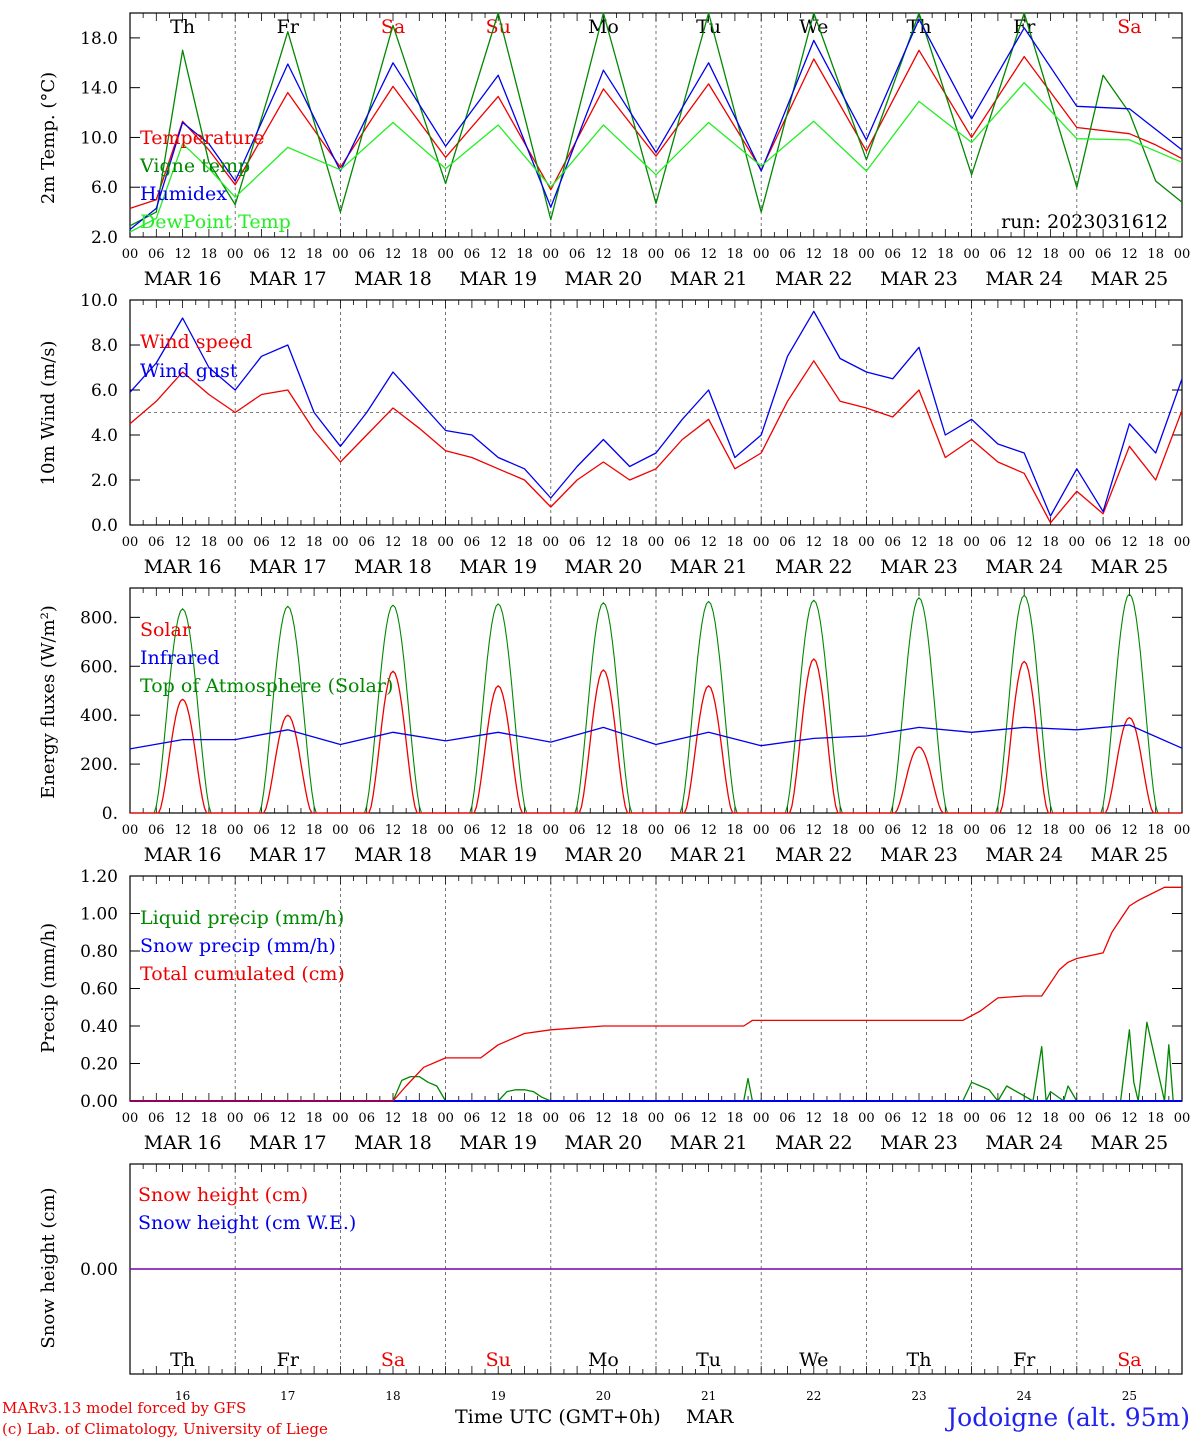 The width and height of the screenshot is (1194, 1440). I want to click on y-tick-label: 18.0, so click(99, 39).